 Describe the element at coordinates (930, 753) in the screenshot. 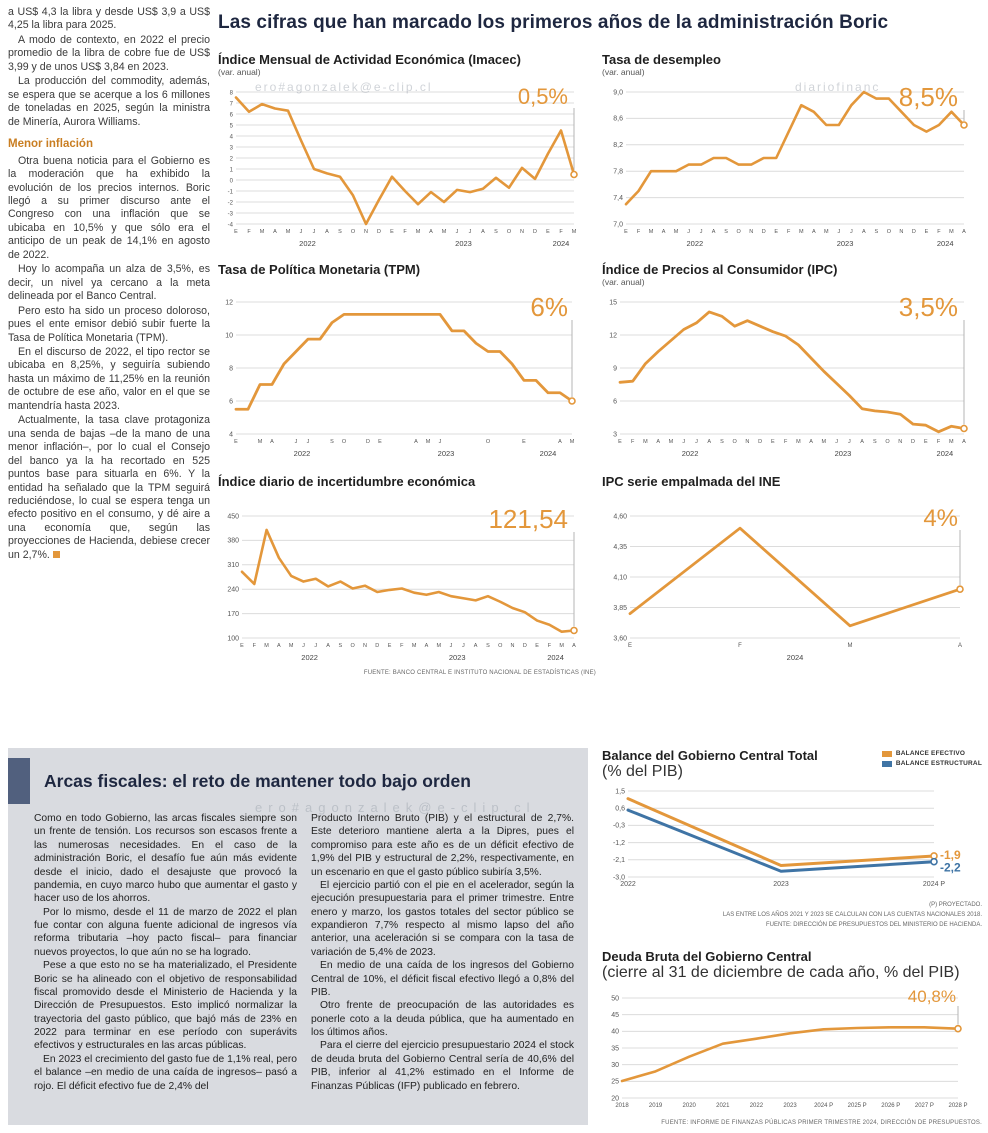

I see `legend-label: BALANCE EFECTIVO` at that location.